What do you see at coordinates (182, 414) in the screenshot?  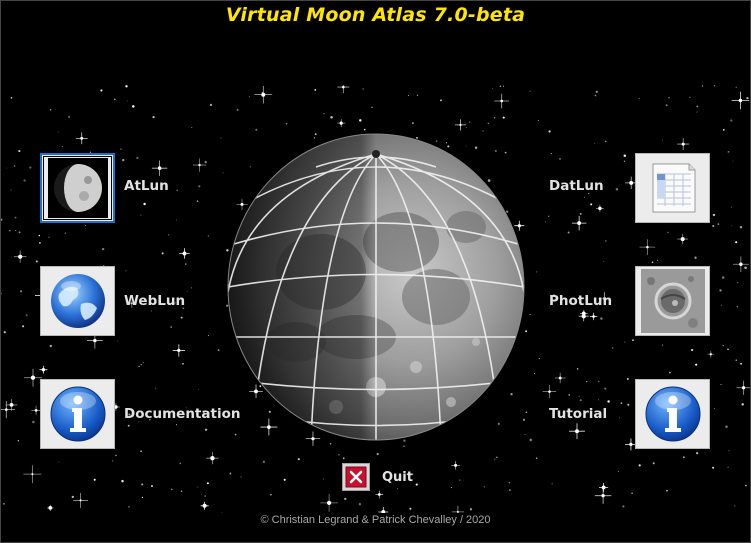 I see `documentation-label: Documentation` at bounding box center [182, 414].